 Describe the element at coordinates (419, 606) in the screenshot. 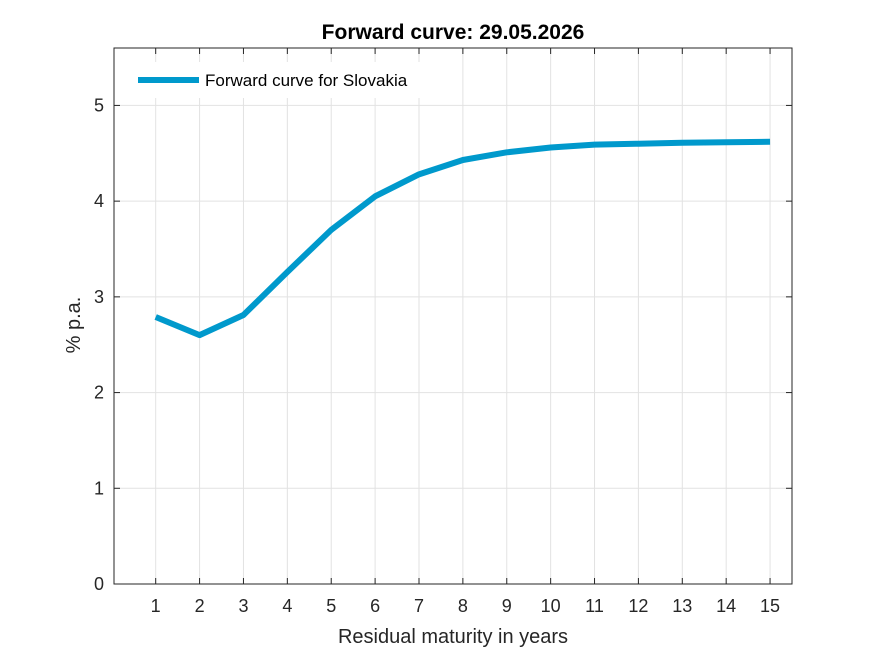

I see `x-tick-label: 7` at that location.